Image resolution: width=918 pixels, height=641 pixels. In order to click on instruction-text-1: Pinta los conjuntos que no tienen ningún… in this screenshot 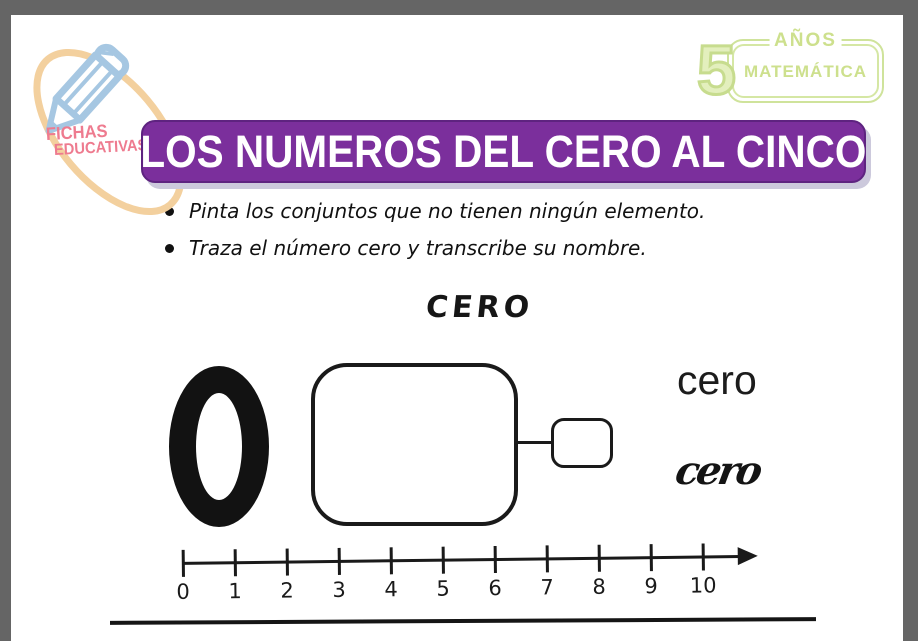, I will do `click(447, 211)`.